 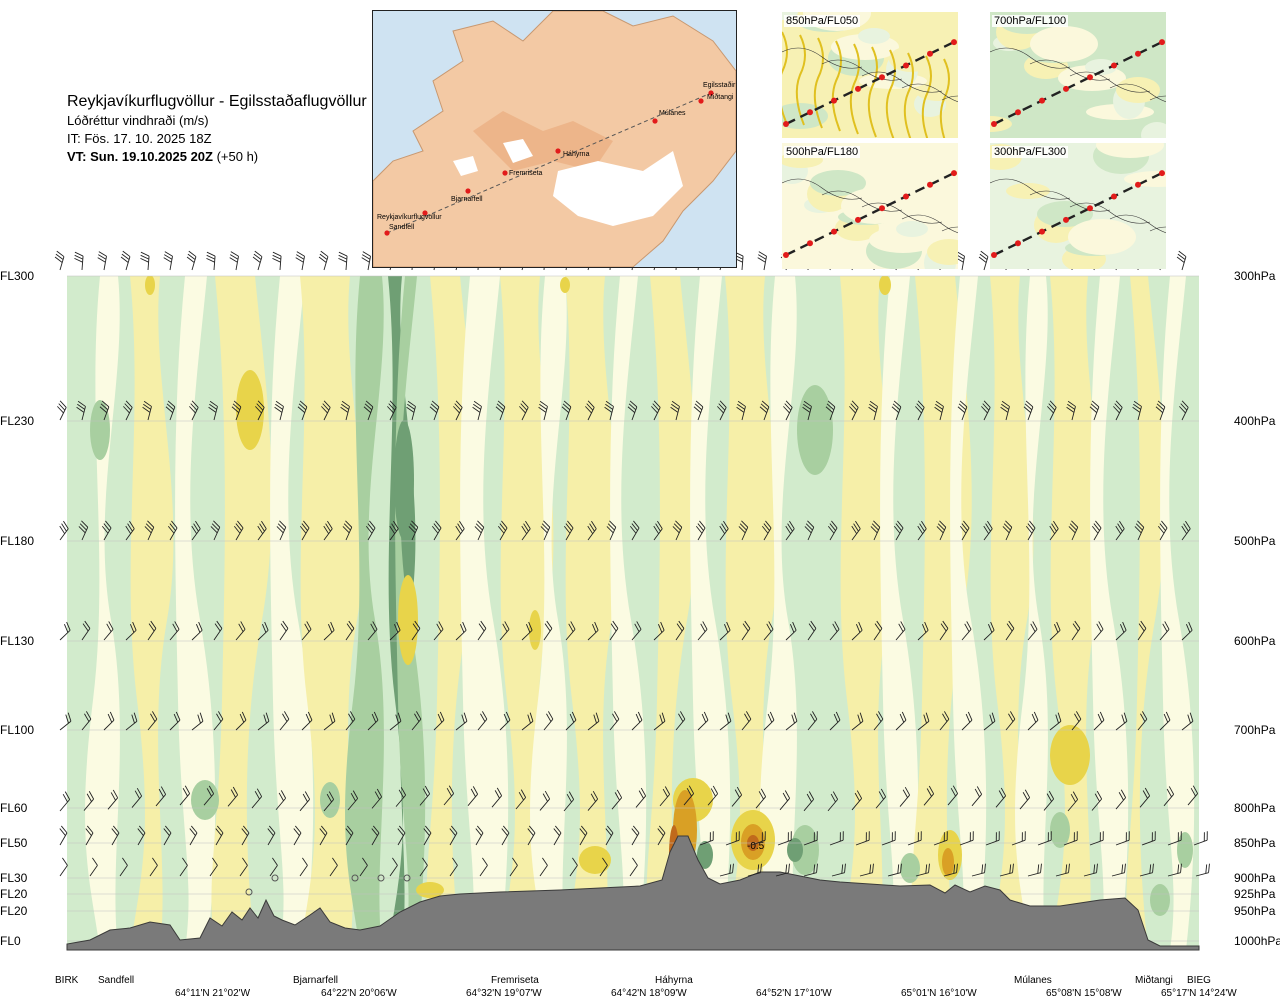 I want to click on thumbnail-300hpa: 300hPa/FL300, so click(x=1078, y=206).